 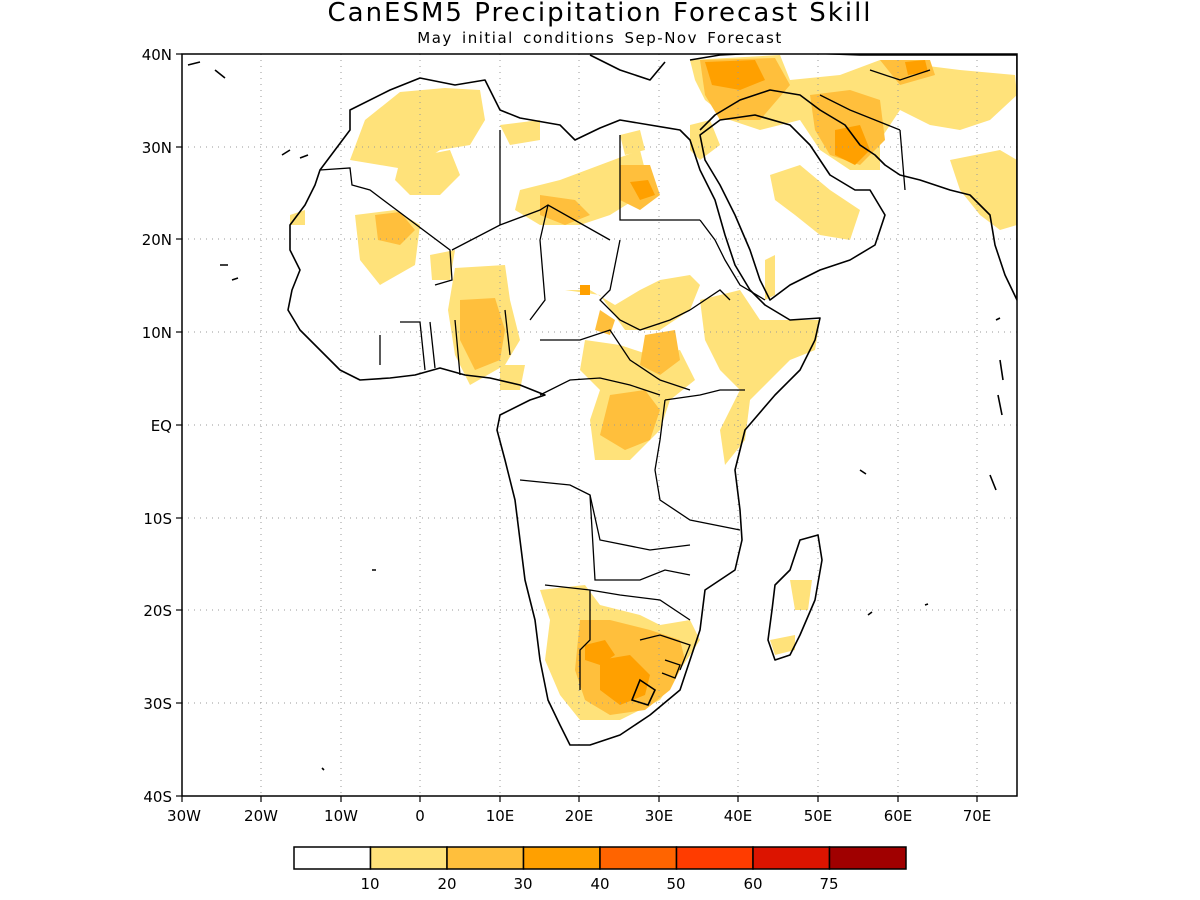 I want to click on lon-tick-label: 50E, so click(x=818, y=816).